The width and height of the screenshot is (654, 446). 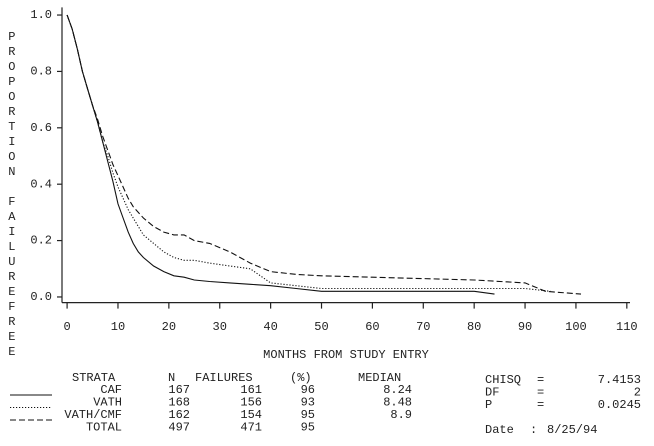 What do you see at coordinates (41, 297) in the screenshot?
I see `y-tick-label: 0.0` at bounding box center [41, 297].